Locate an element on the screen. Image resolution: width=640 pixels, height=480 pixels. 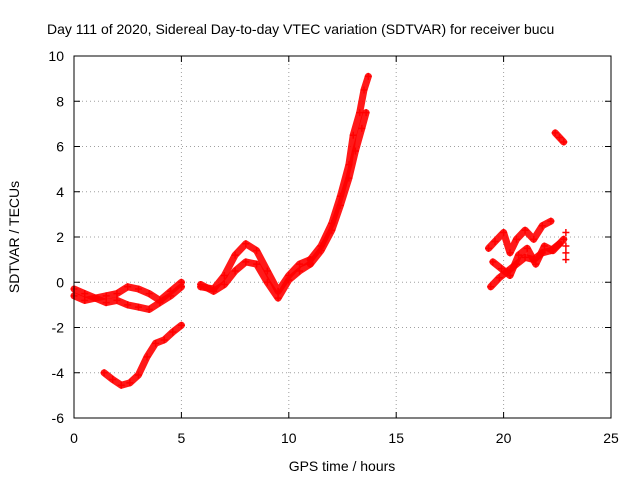
y-tick-label: -6 is located at coordinates (58, 418).